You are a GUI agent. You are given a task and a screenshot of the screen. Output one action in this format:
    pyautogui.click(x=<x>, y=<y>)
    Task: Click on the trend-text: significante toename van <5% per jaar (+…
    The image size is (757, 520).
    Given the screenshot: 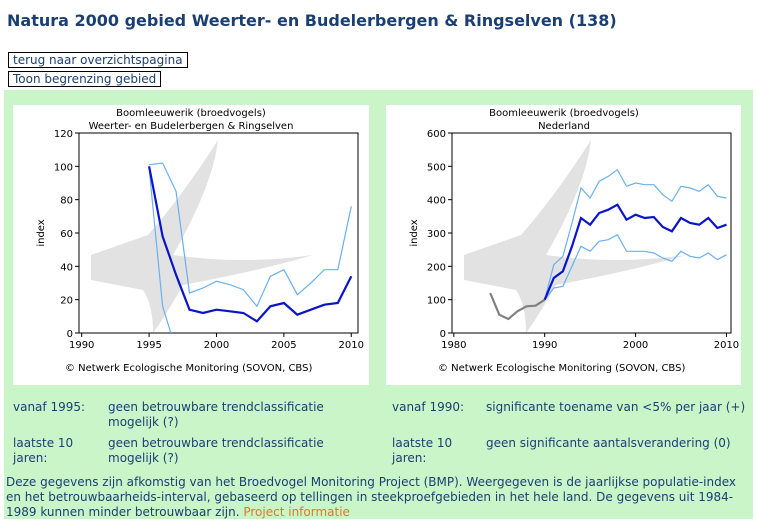 What is the action you would take?
    pyautogui.click(x=616, y=407)
    